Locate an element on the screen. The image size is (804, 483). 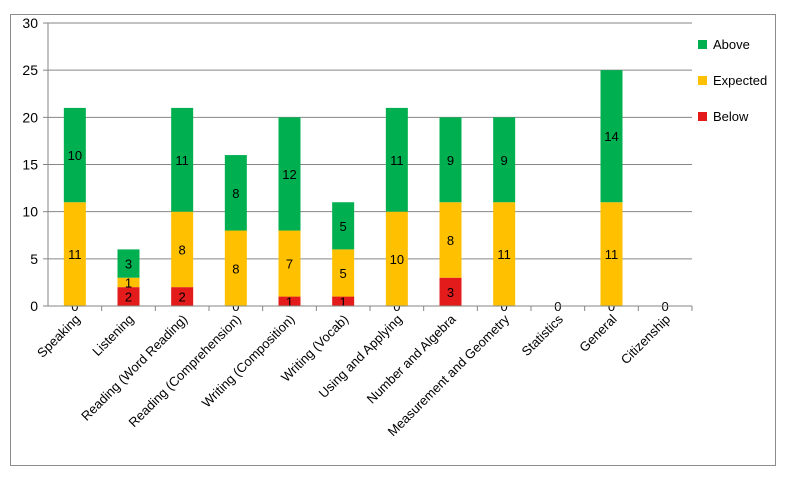
y-tick-label: 20 is located at coordinates (30, 117).